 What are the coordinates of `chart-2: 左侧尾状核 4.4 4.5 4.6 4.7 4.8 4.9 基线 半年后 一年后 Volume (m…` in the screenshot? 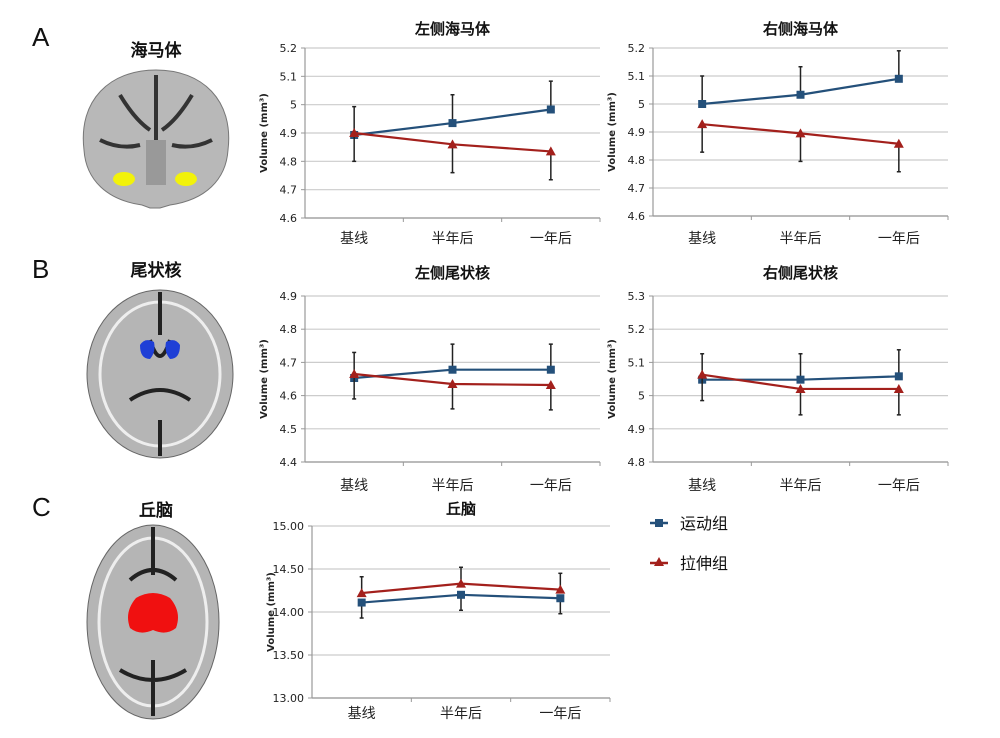 It's located at (430, 379).